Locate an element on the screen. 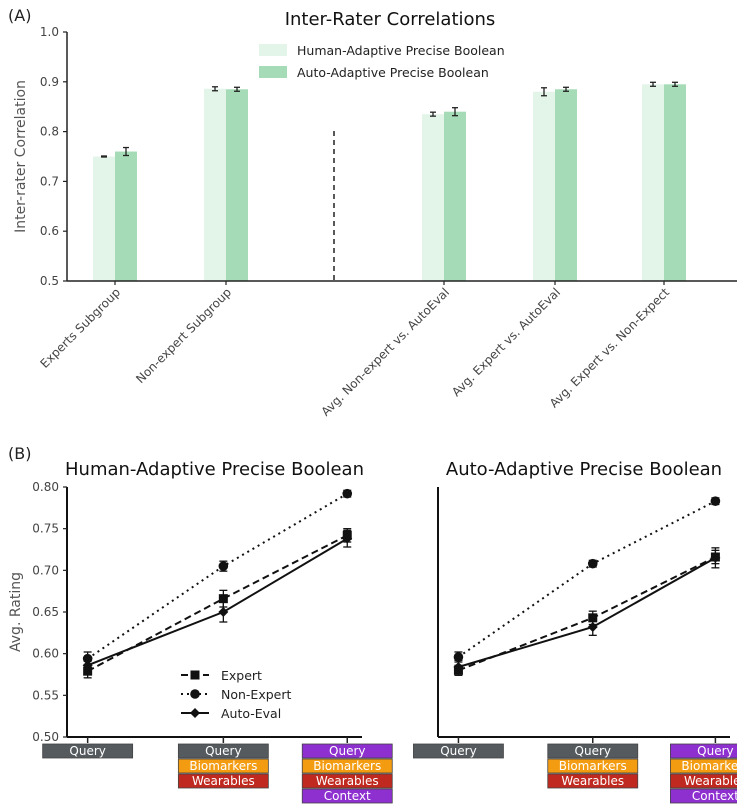  y-tick-label: 0.70 is located at coordinates (45, 570).